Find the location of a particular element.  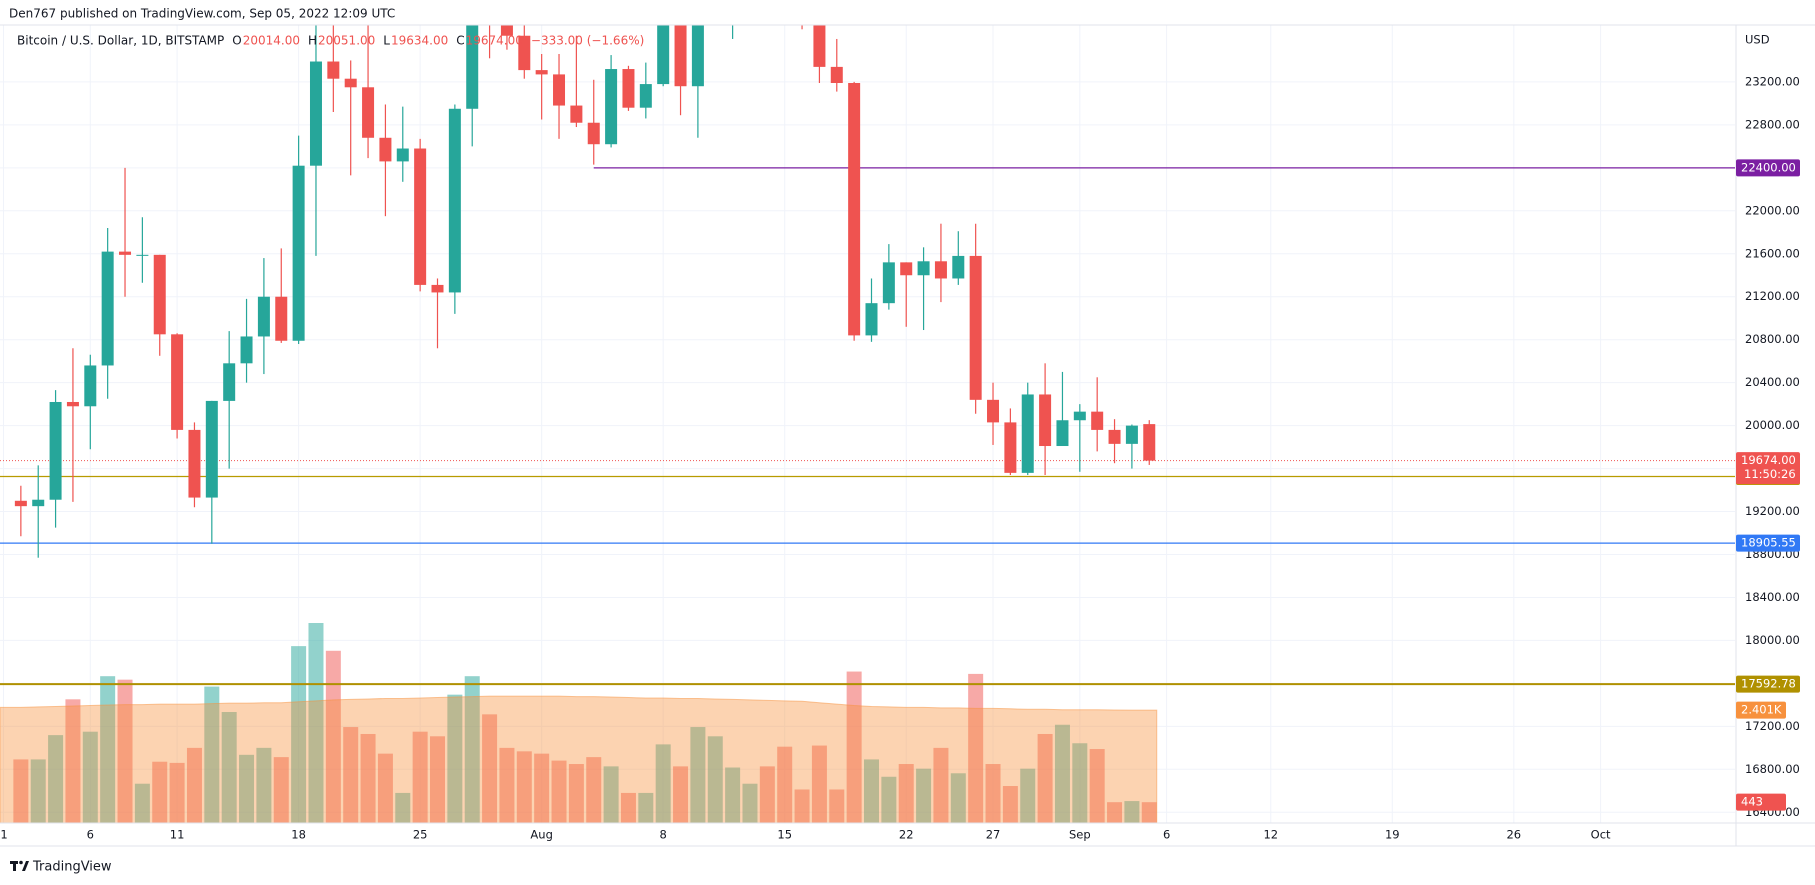

y-tick-label: 22800.00 is located at coordinates (1772, 124).